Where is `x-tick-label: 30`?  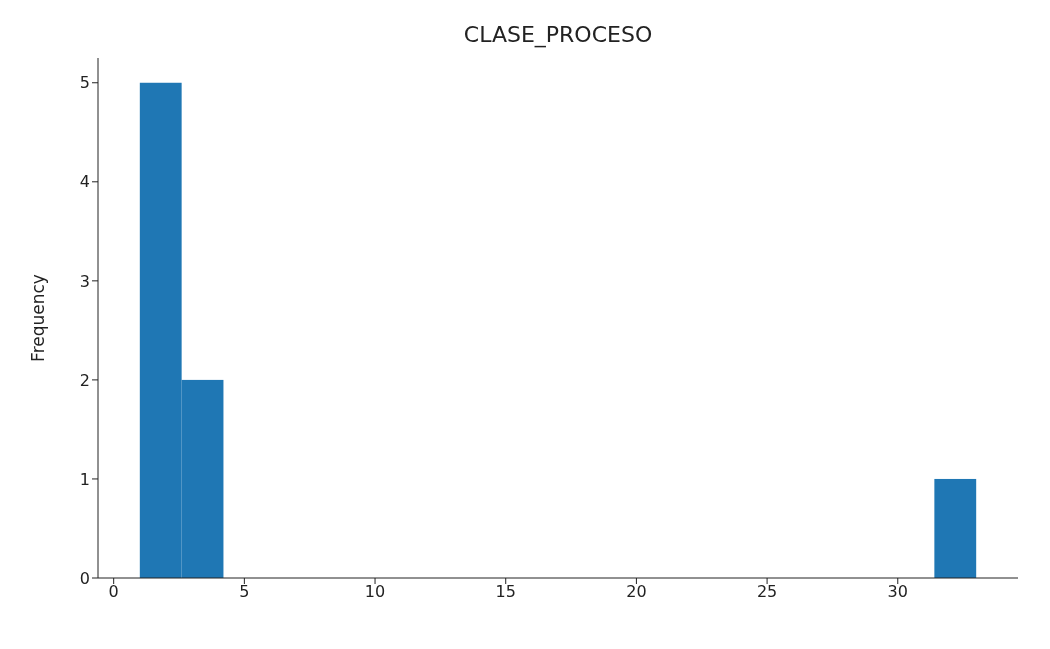 x-tick-label: 30 is located at coordinates (897, 592).